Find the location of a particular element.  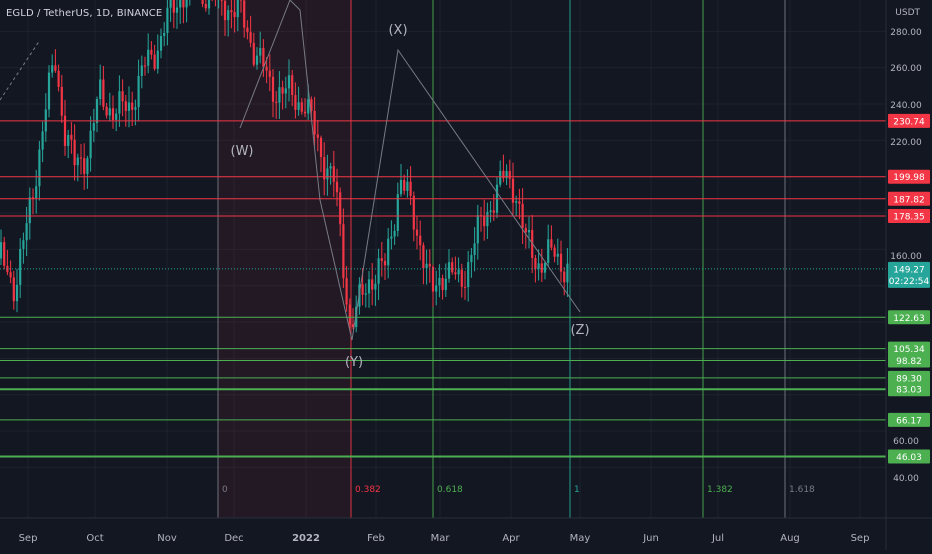

wave-label: (Y) is located at coordinates (354, 362).